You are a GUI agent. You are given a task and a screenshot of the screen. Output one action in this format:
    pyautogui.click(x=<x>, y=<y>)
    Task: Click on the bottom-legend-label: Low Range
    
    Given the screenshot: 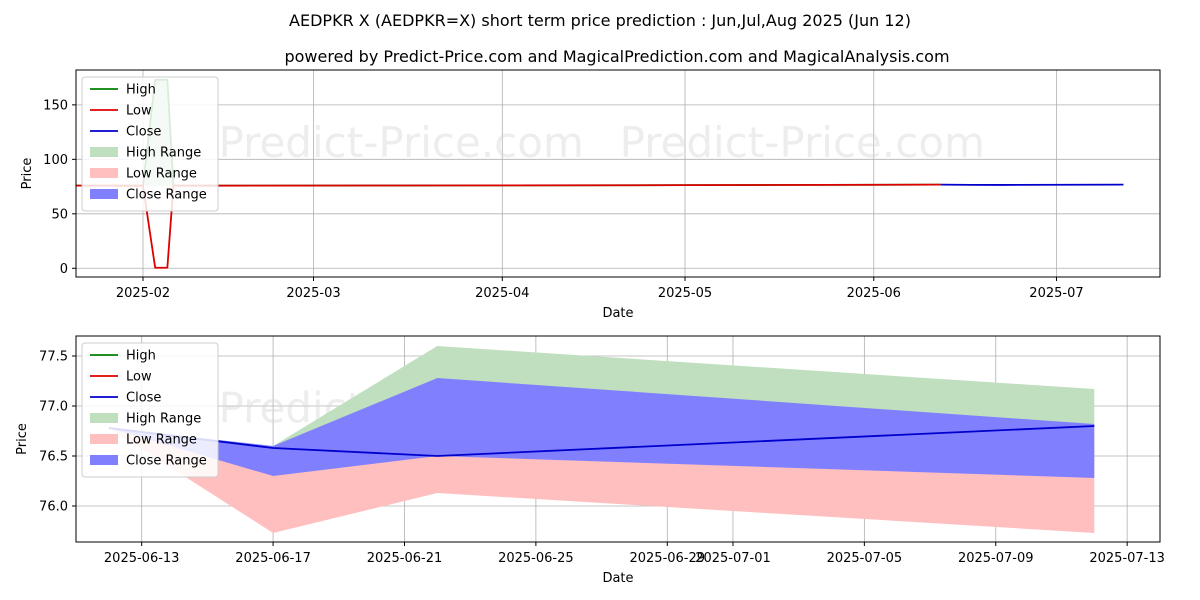 What is the action you would take?
    pyautogui.click(x=161, y=440)
    